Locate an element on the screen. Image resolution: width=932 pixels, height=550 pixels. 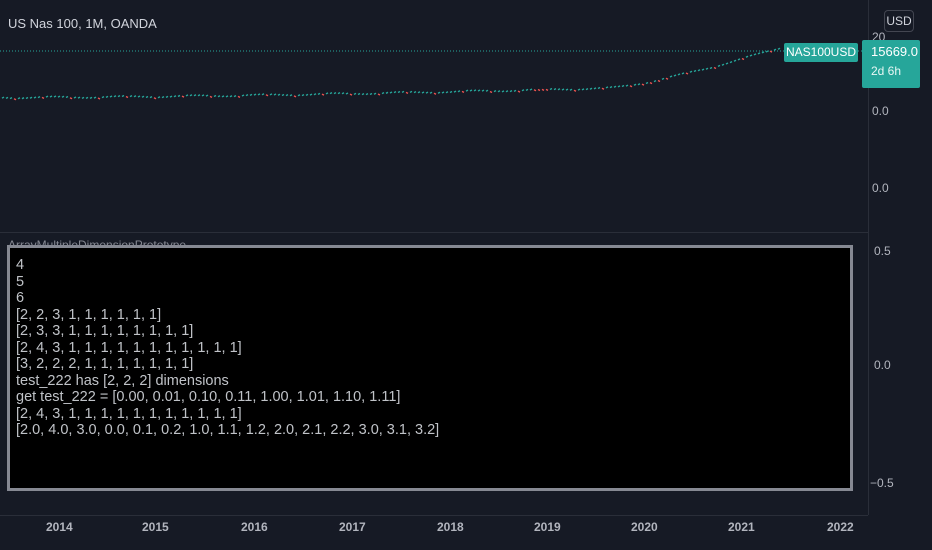
console-line: test_222 has [2, 2, 2] dimensions is located at coordinates (122, 380).